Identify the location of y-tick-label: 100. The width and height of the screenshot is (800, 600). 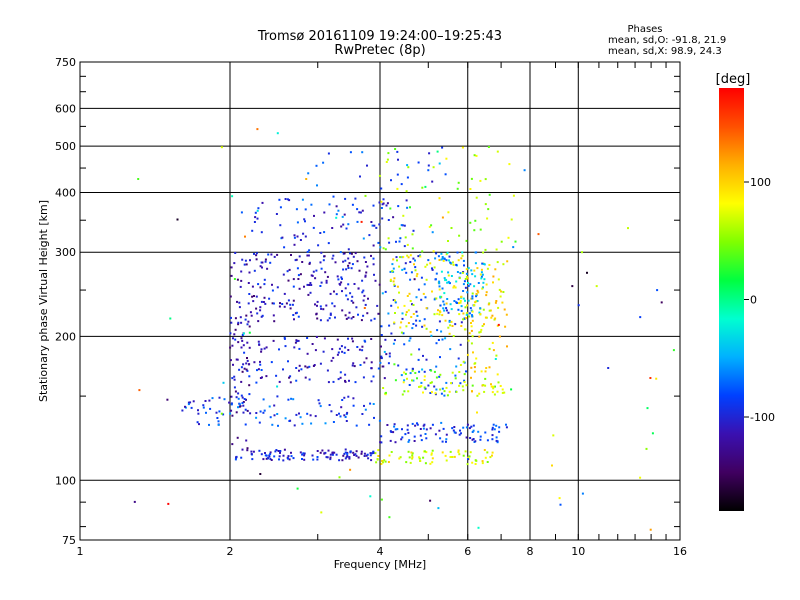
(65, 480).